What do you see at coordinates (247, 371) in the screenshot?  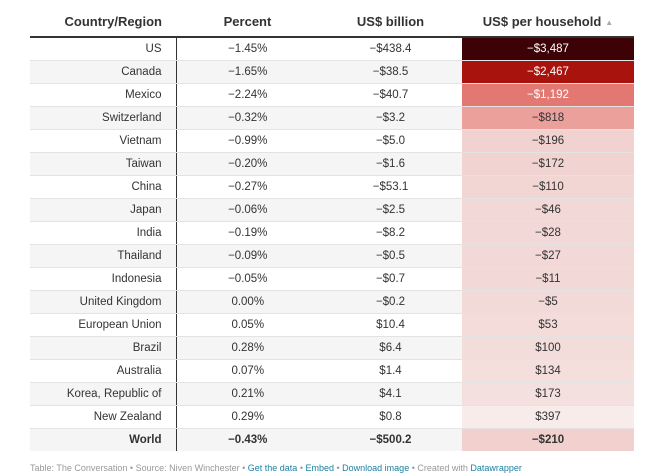 I see `cell-percent: 0.07%` at bounding box center [247, 371].